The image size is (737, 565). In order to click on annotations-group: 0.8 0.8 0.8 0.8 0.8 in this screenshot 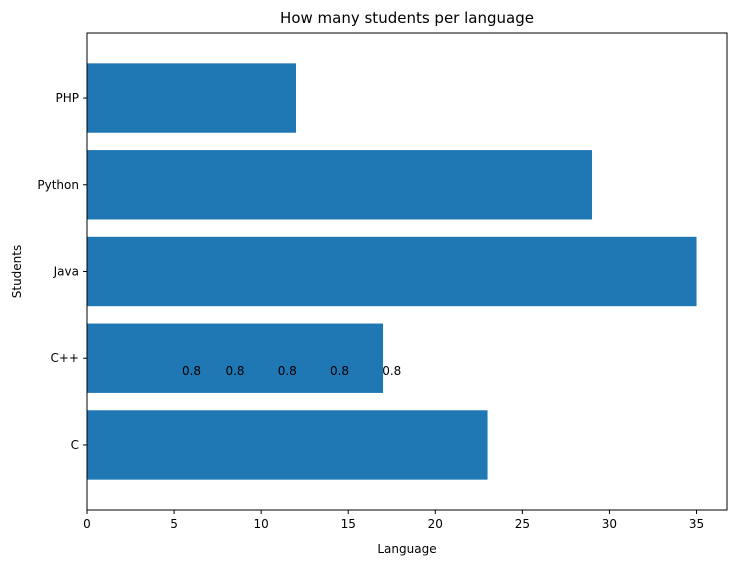, I will do `click(291, 371)`.